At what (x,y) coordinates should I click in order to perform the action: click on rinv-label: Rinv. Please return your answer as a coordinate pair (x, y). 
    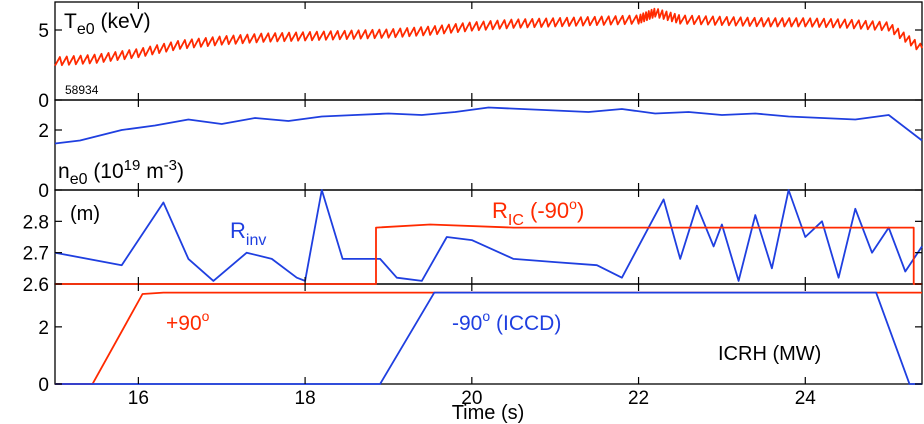
    Looking at the image, I should click on (248, 233).